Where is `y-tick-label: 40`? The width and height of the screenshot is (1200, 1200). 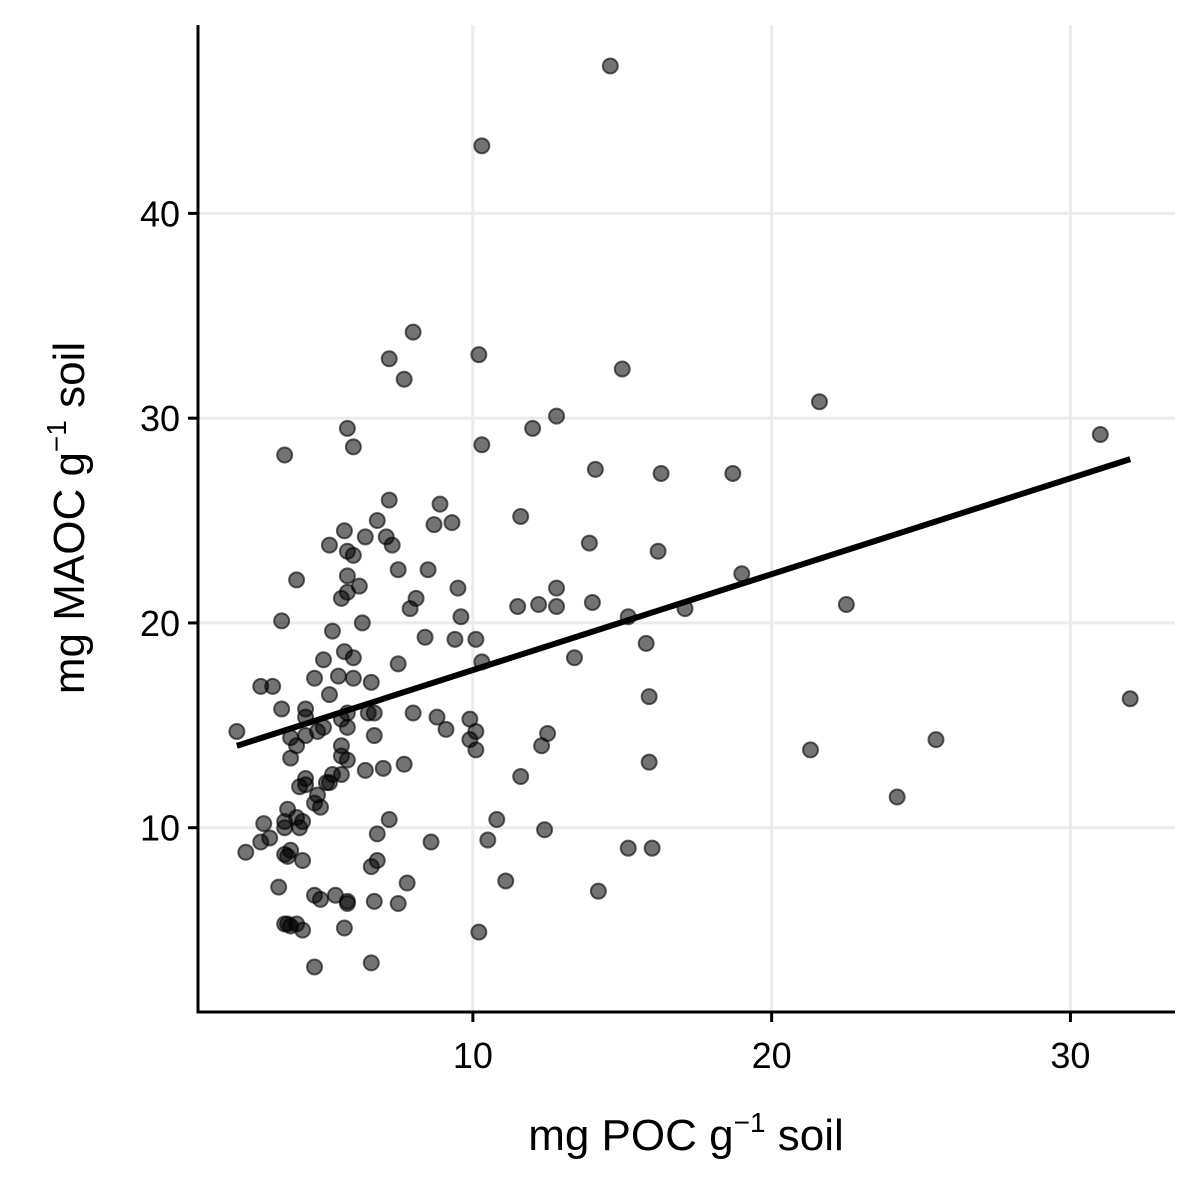
y-tick-label: 40 is located at coordinates (160, 213).